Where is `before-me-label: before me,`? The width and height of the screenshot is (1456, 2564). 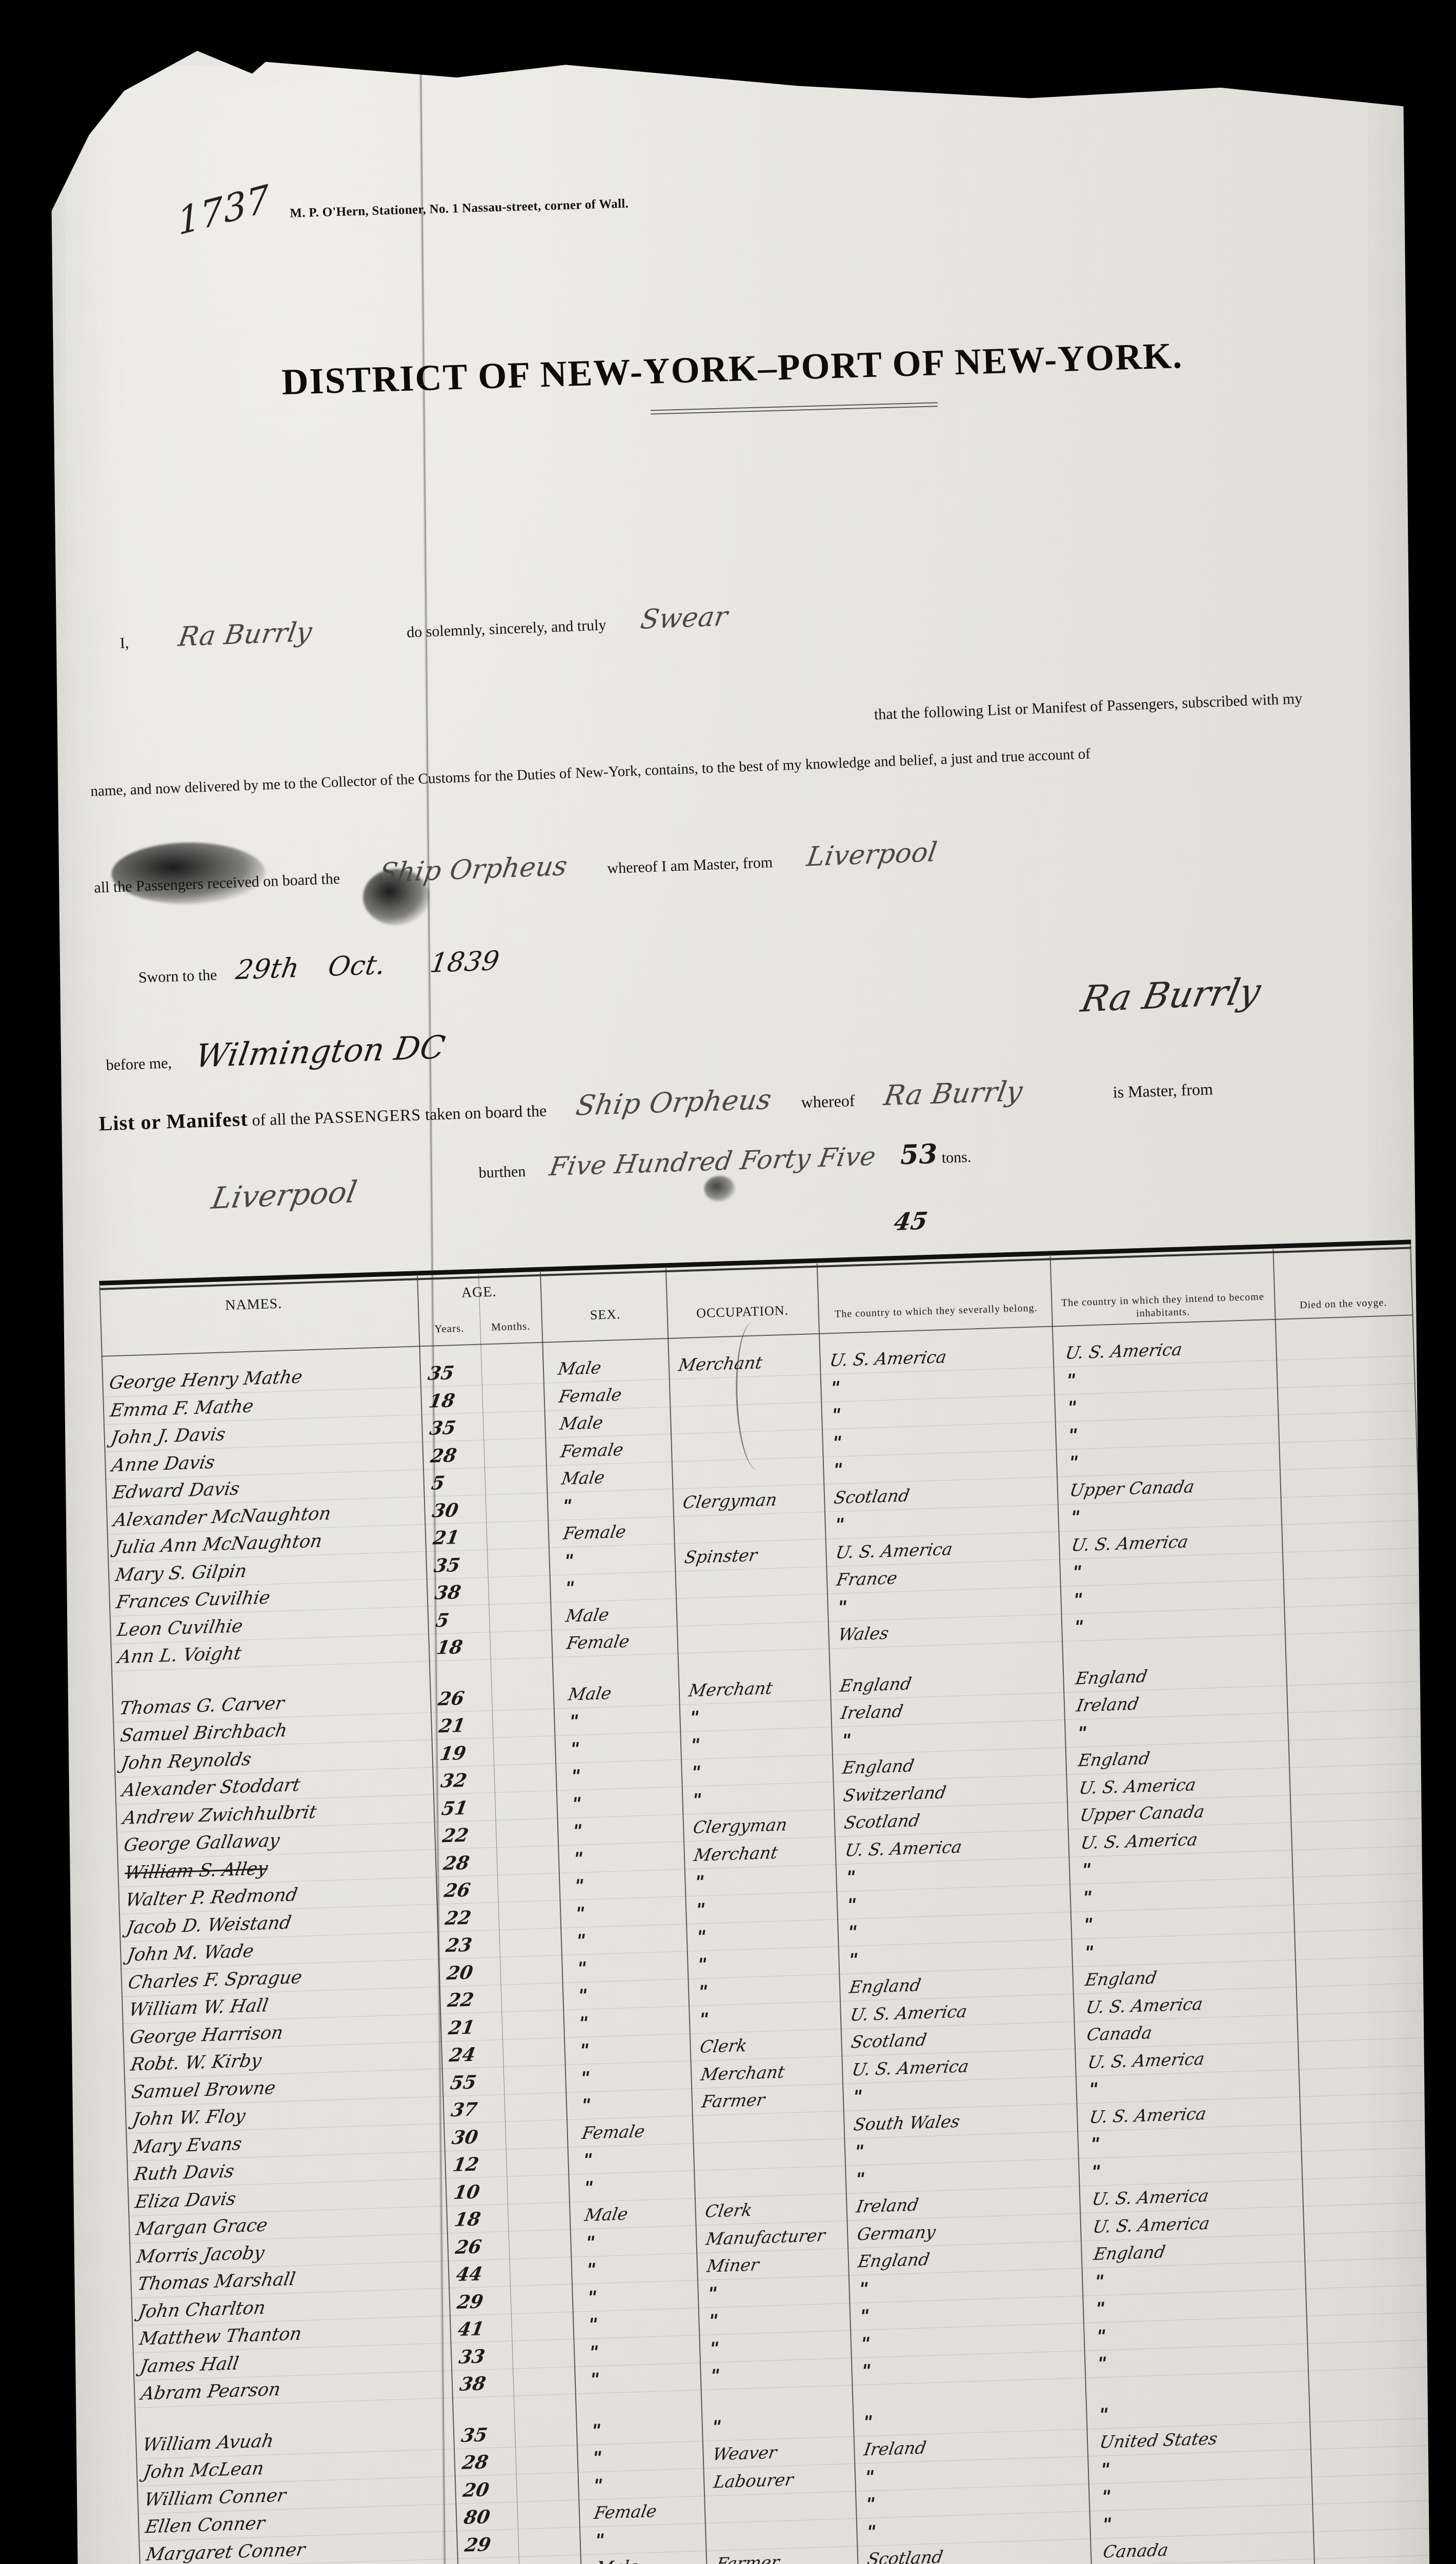 before-me-label: before me, is located at coordinates (139, 1064).